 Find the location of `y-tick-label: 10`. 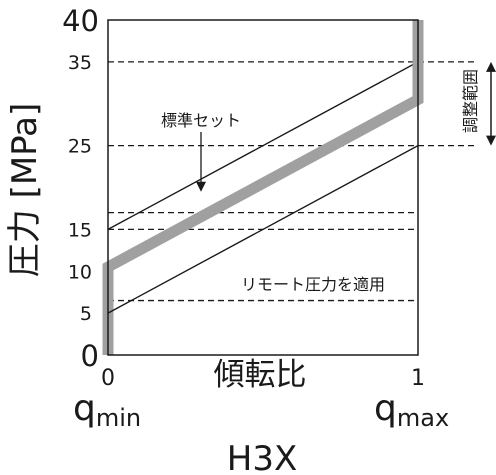

y-tick-label: 10 is located at coordinates (80, 272).